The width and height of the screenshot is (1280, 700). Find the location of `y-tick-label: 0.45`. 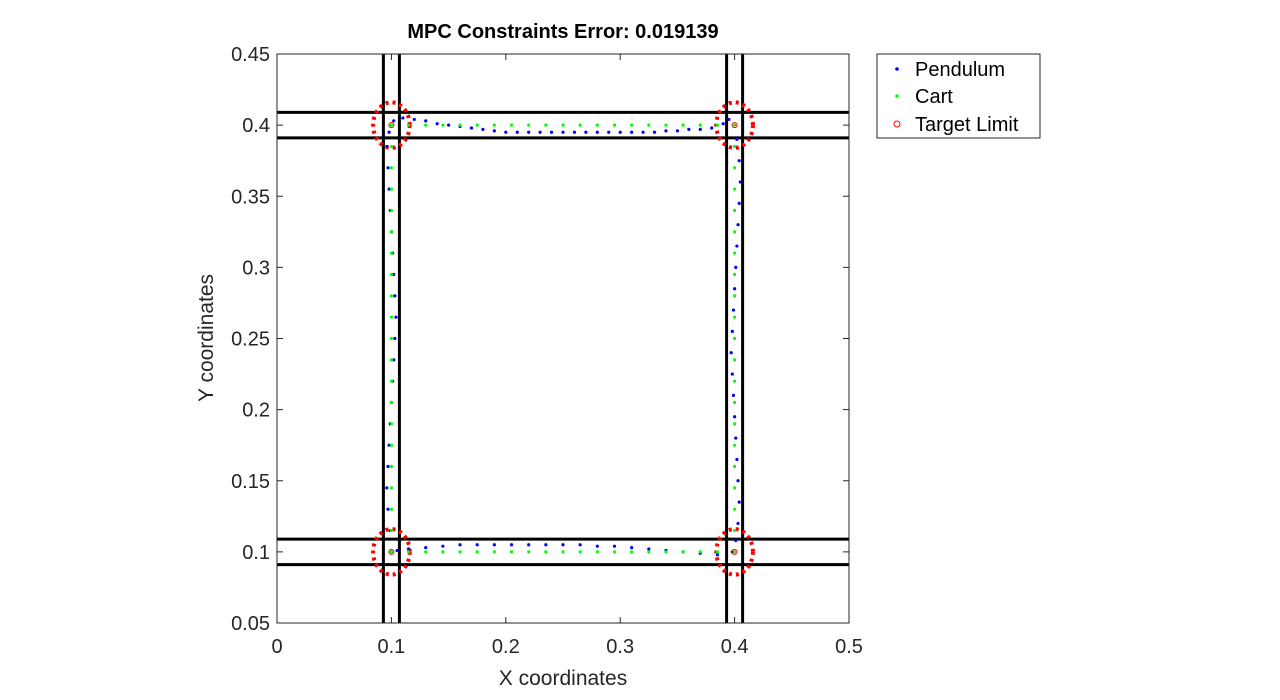

y-tick-label: 0.45 is located at coordinates (250, 55).